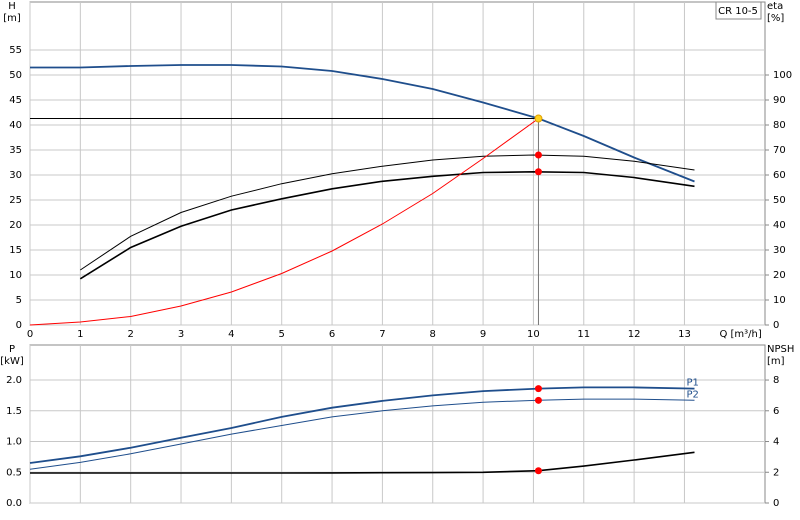  What do you see at coordinates (693, 383) in the screenshot?
I see `series-label: P1` at bounding box center [693, 383].